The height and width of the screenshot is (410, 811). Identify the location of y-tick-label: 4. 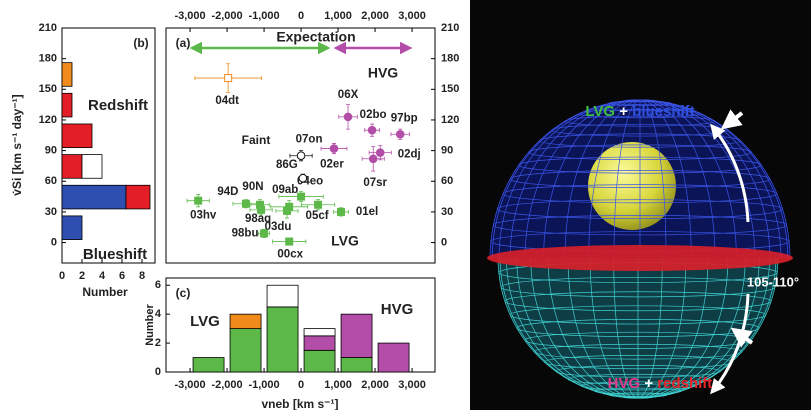
(158, 314).